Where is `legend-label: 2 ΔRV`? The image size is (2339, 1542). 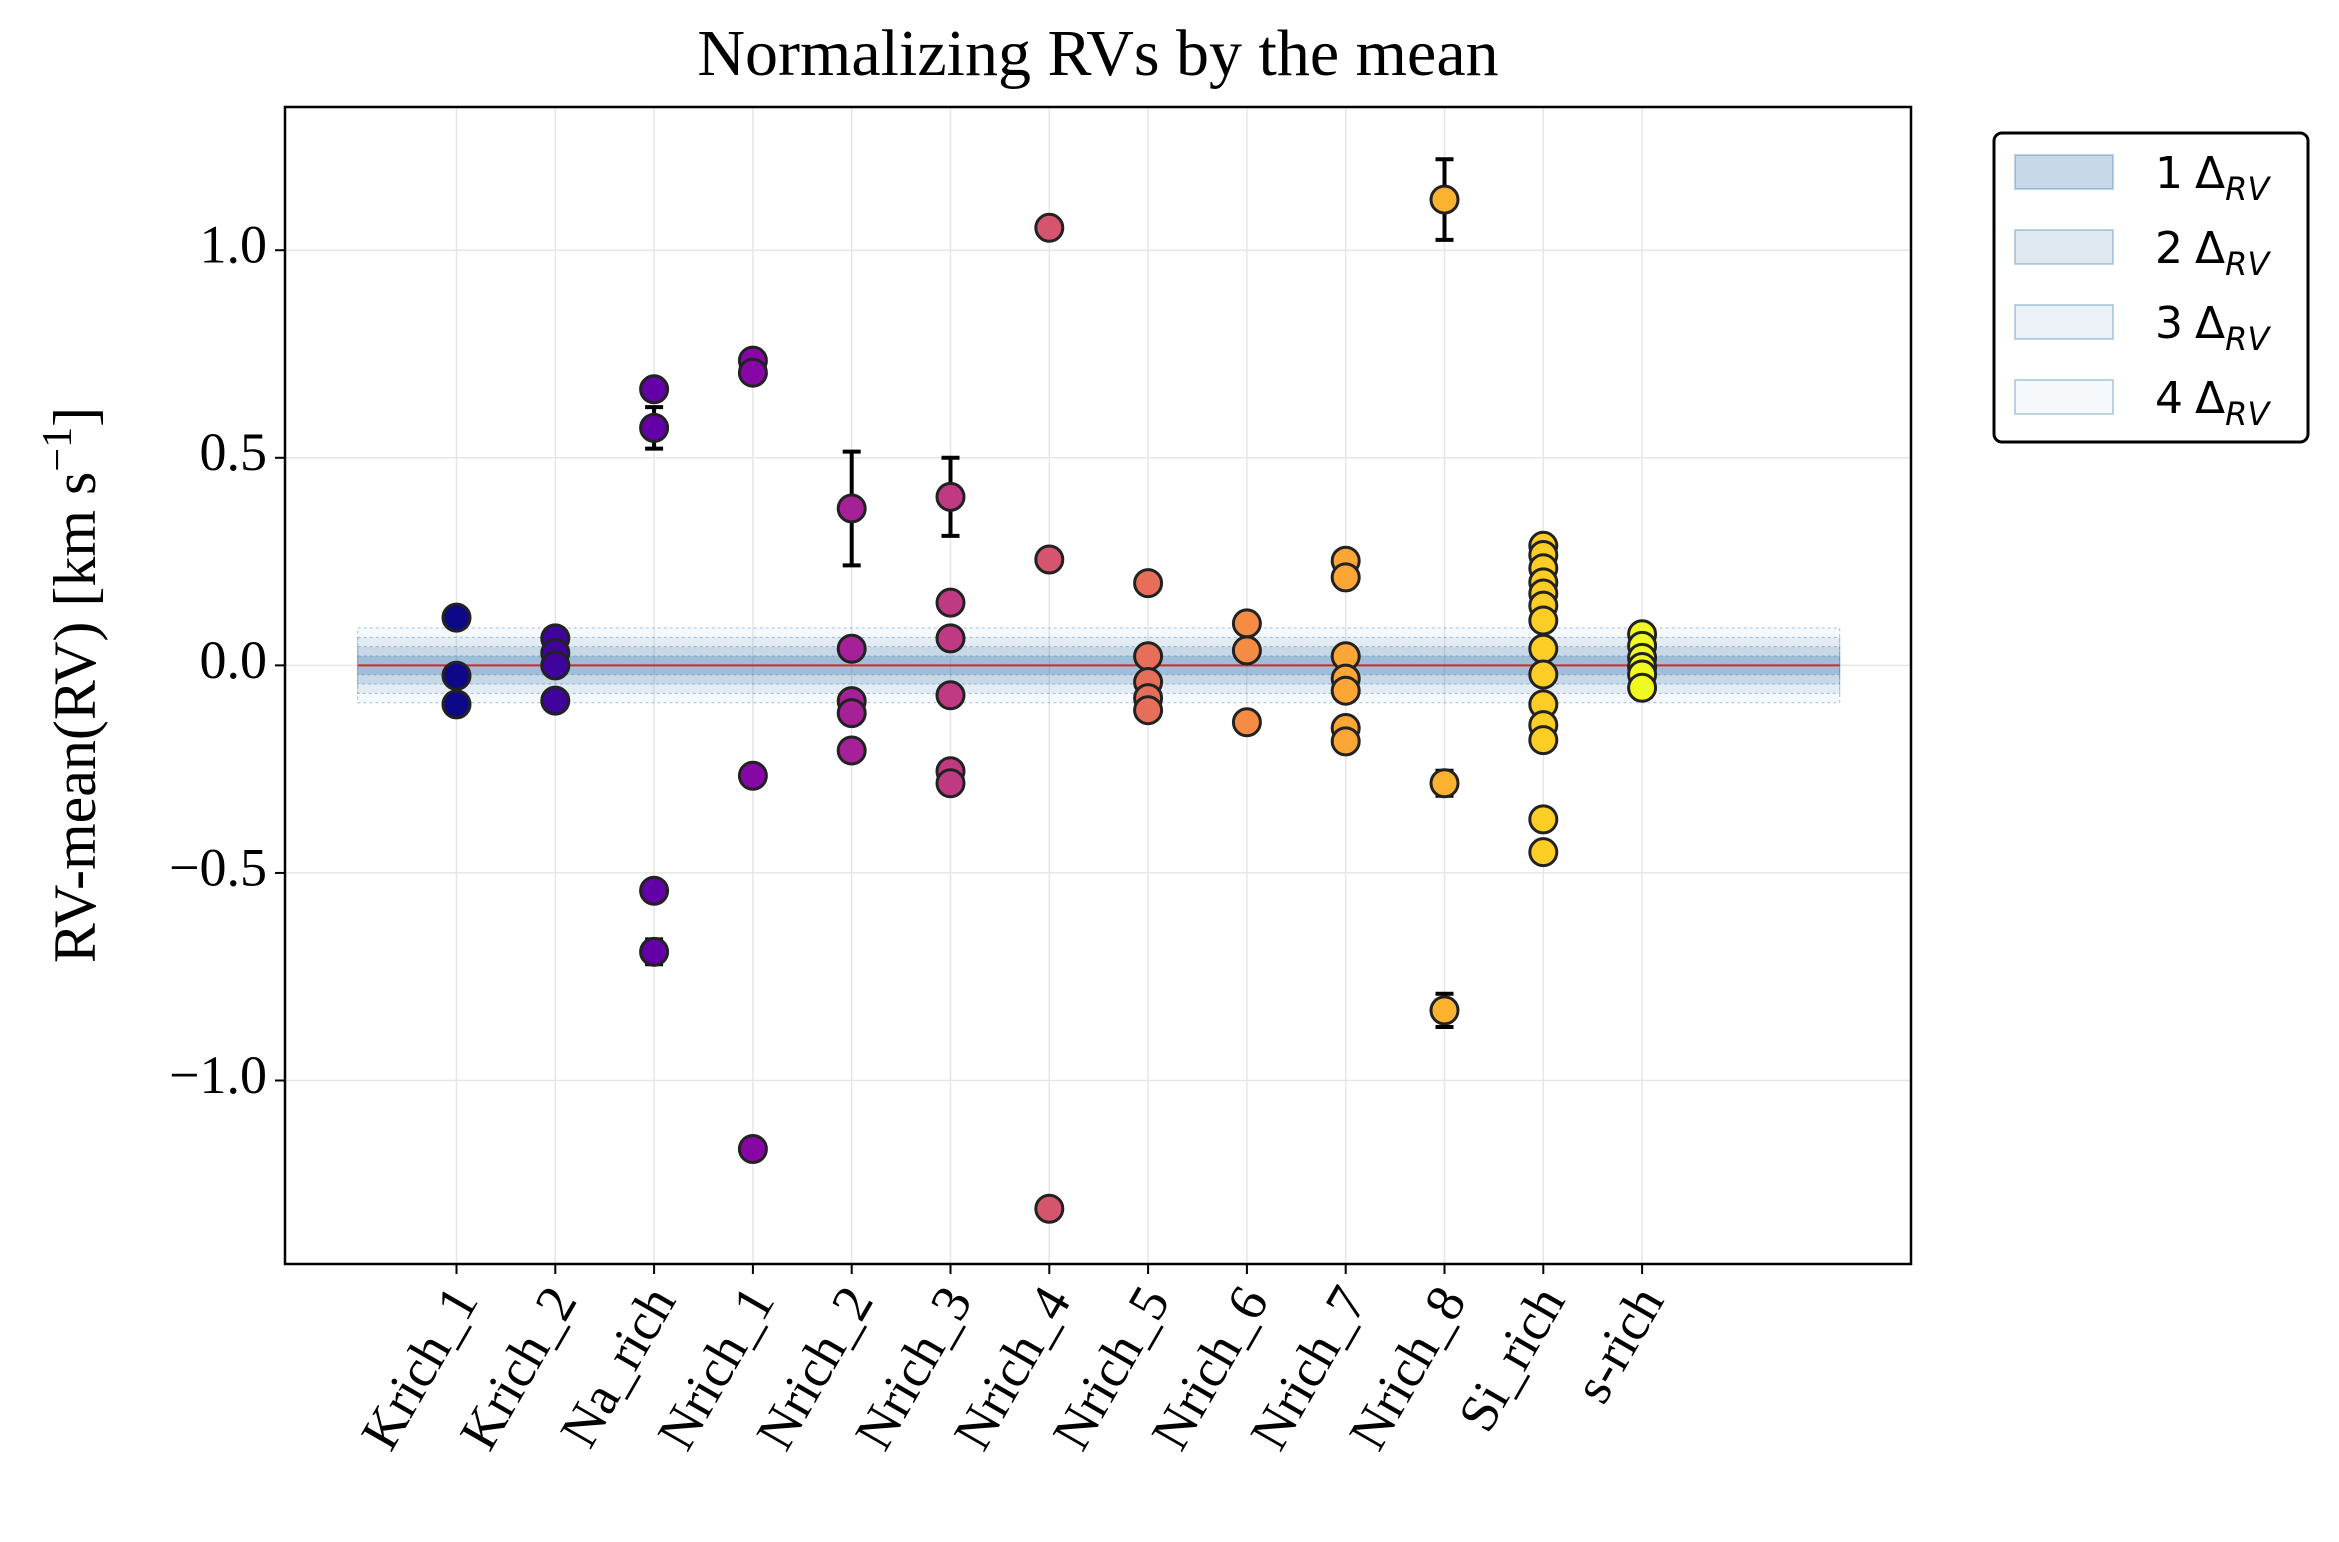
legend-label: 2 ΔRV is located at coordinates (2213, 253).